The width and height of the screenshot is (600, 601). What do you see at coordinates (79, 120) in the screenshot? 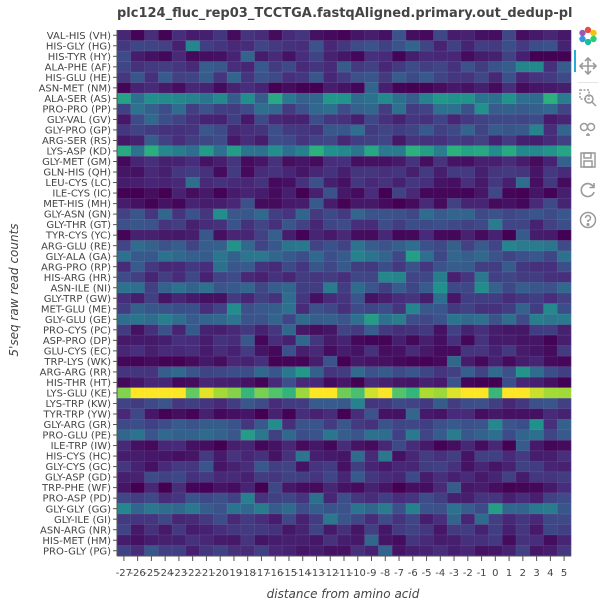
I see `y-tick-label: GLY-VAL (GV)` at bounding box center [79, 120].